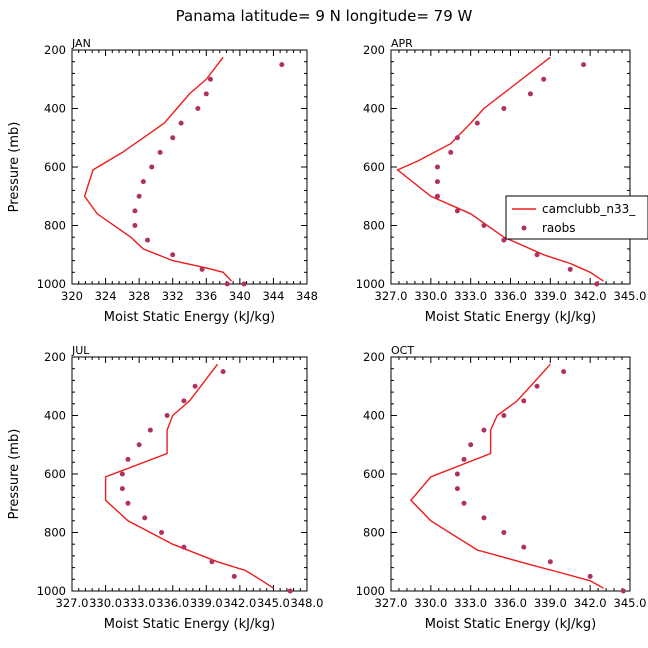  Describe the element at coordinates (590, 296) in the screenshot. I see `panel-apr-x-tick-label: 342.0` at that location.